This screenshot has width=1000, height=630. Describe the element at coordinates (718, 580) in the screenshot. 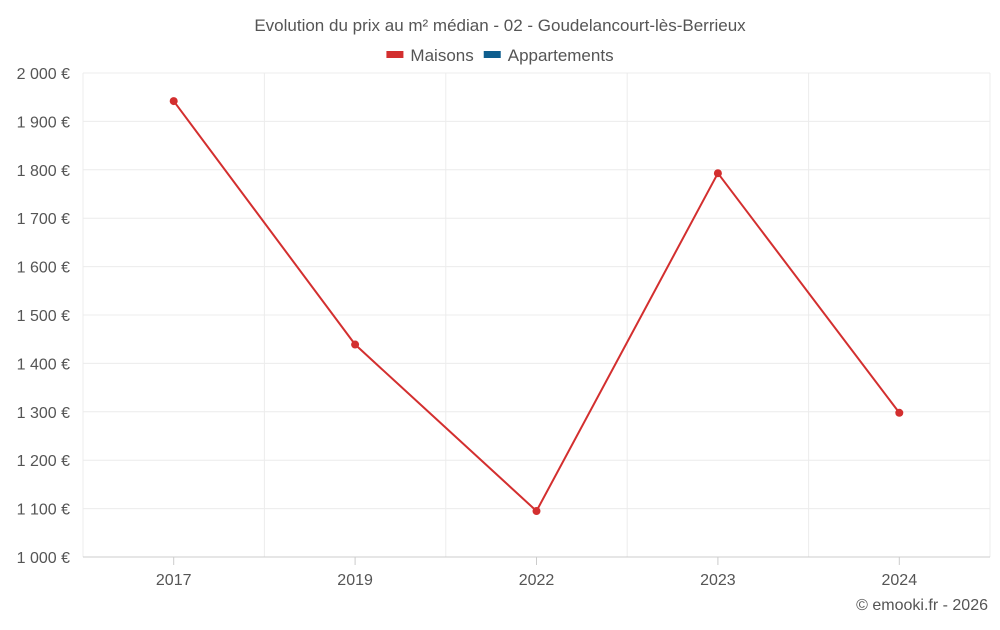

I see `x-tick-label: 2023` at that location.